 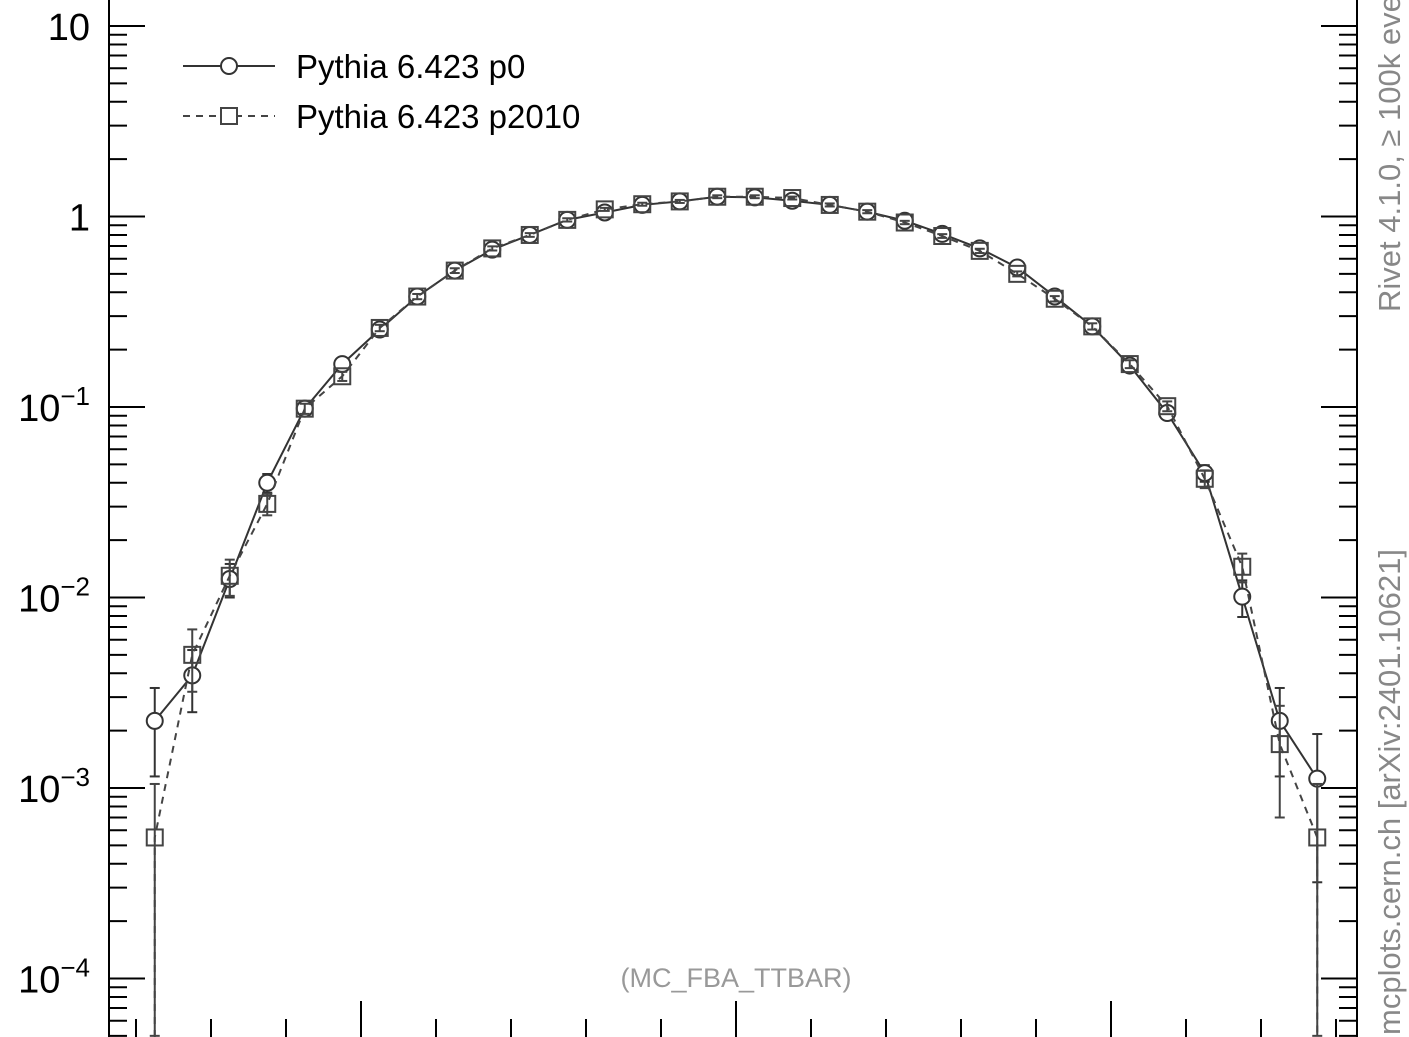 I want to click on y-tick-label: 10⁻¹, so click(x=54, y=405).